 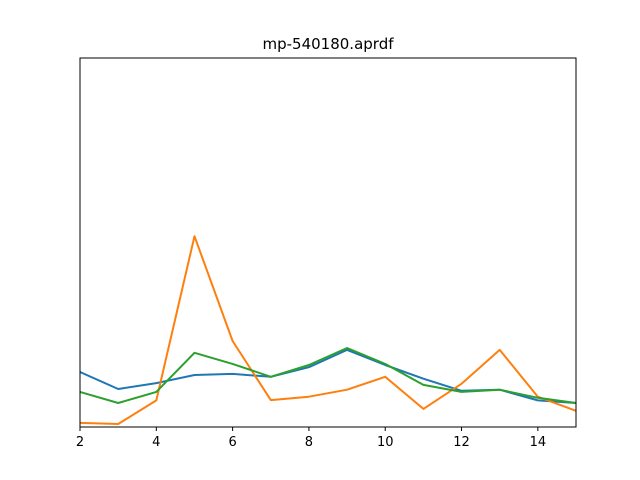 I want to click on x-tick-label: 4, so click(x=156, y=442).